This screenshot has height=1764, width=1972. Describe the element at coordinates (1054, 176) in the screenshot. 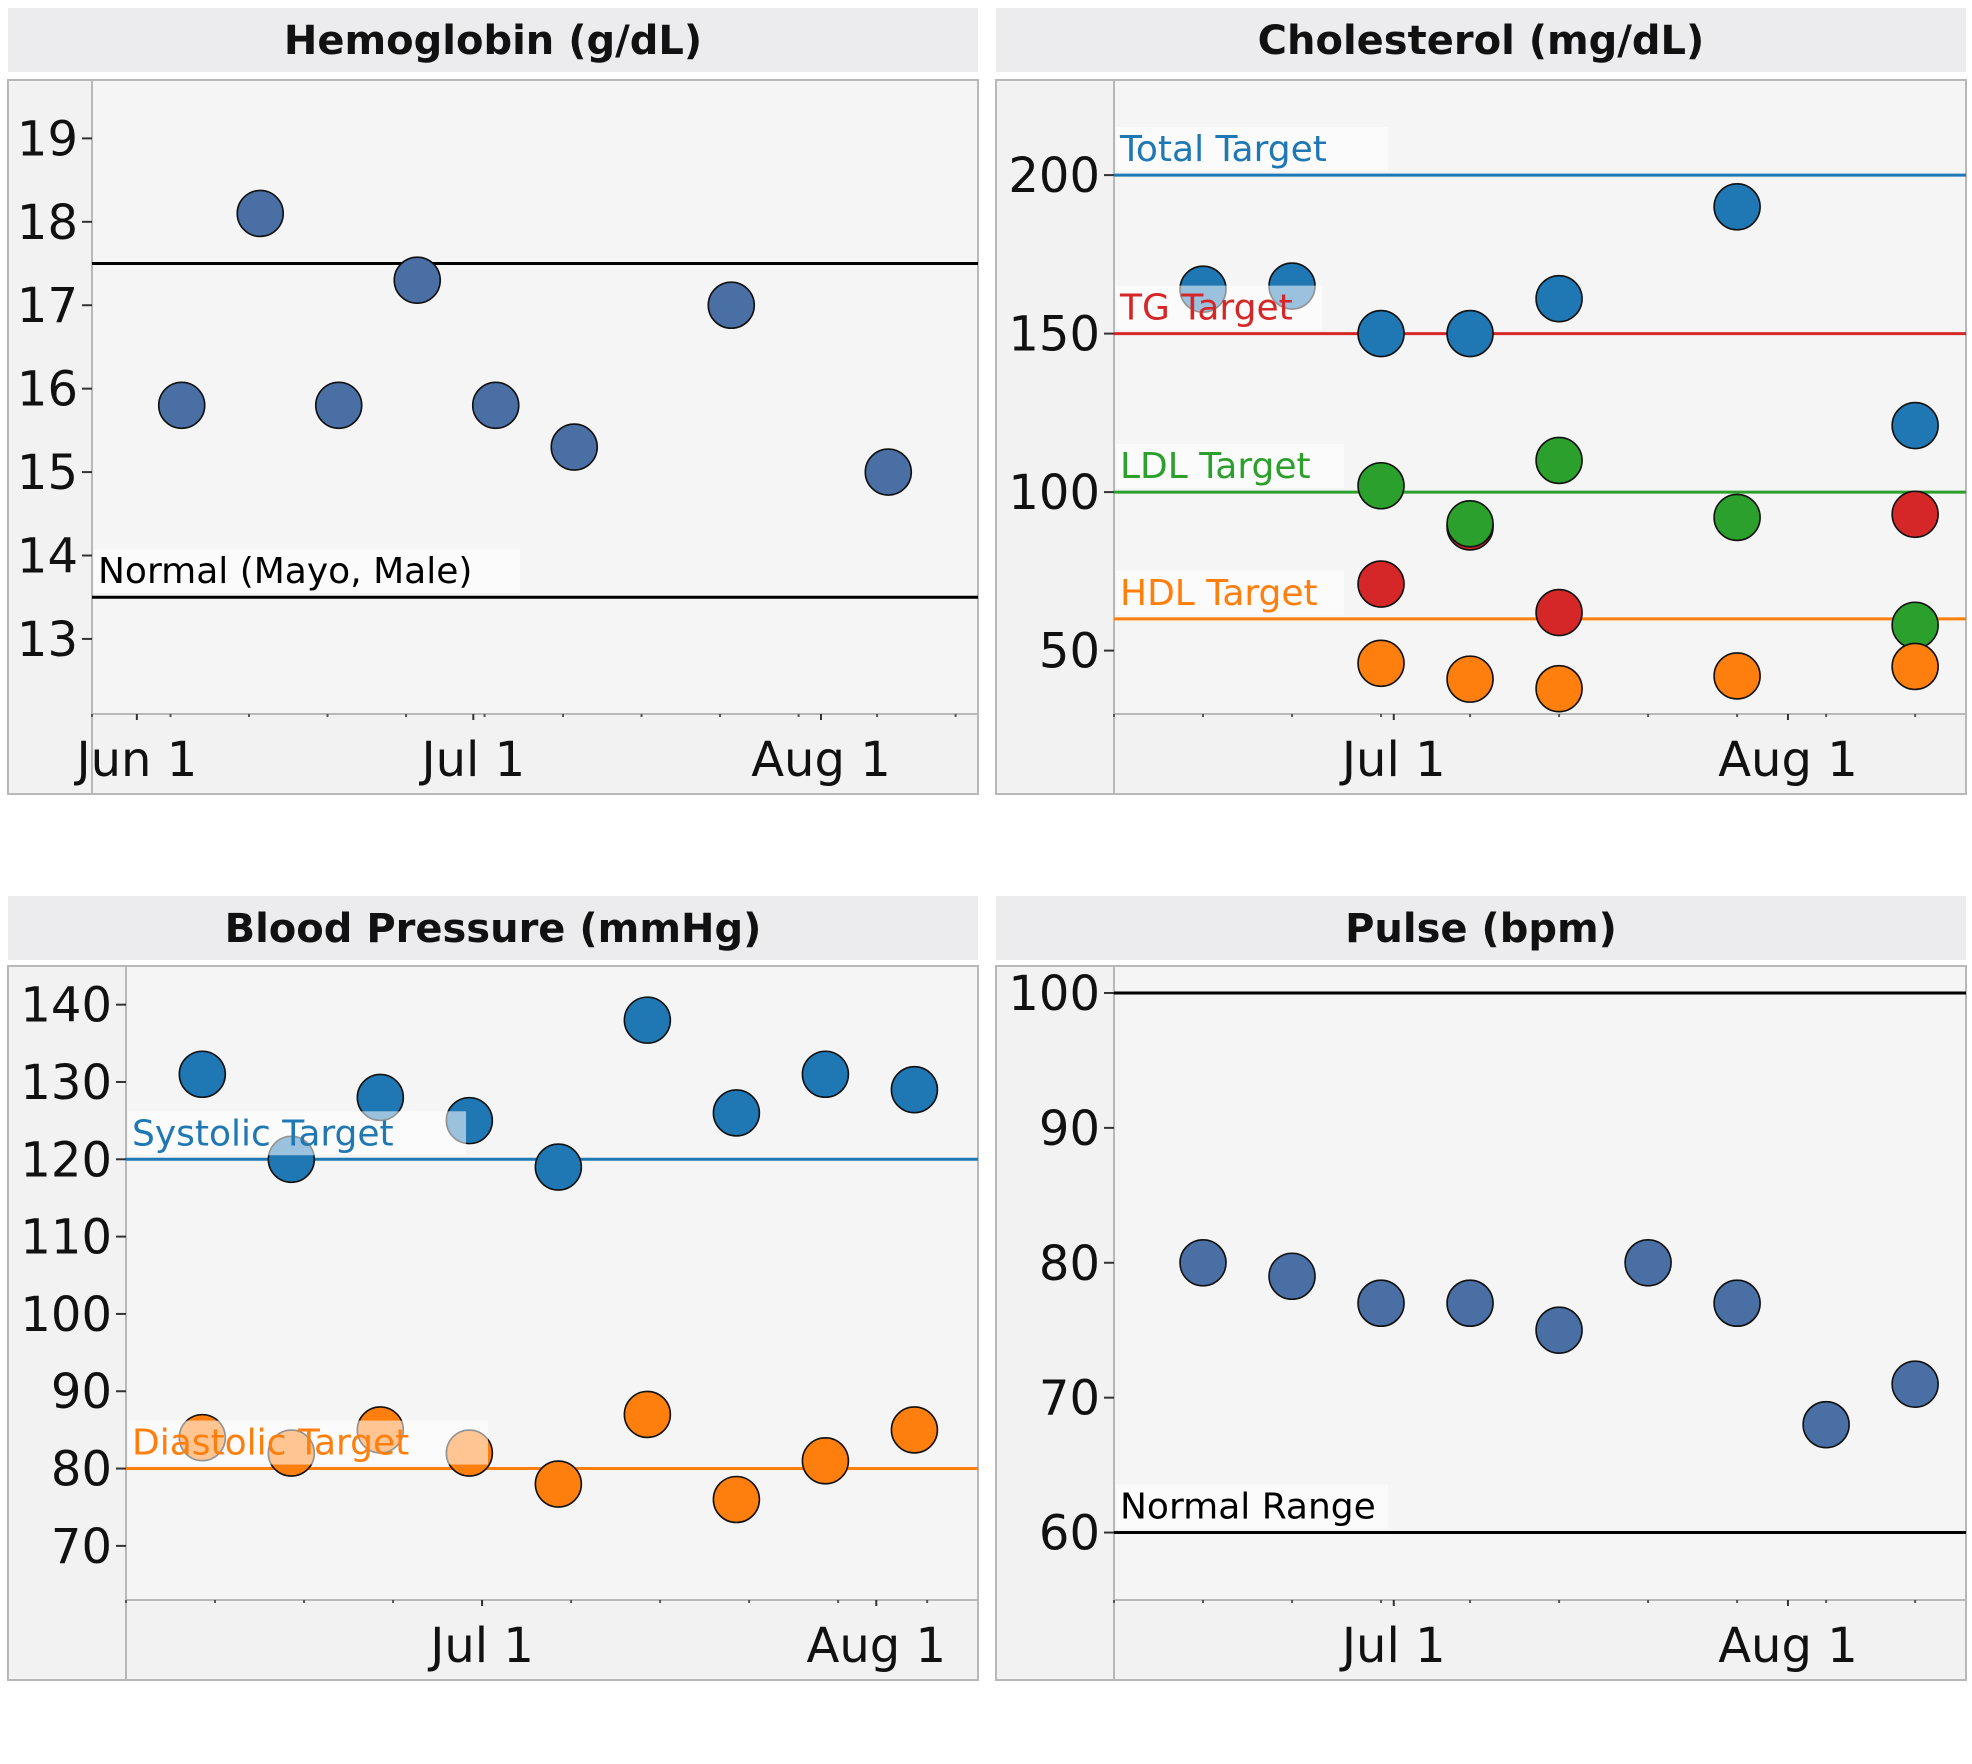

I see `y-tick-label: 200` at that location.